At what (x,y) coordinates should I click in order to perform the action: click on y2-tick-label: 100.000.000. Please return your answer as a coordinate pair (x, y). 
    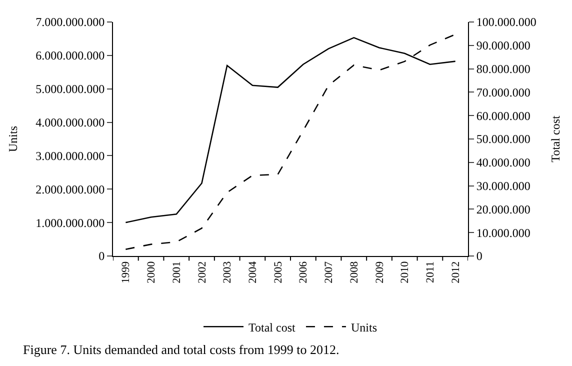
    Looking at the image, I should click on (506, 22).